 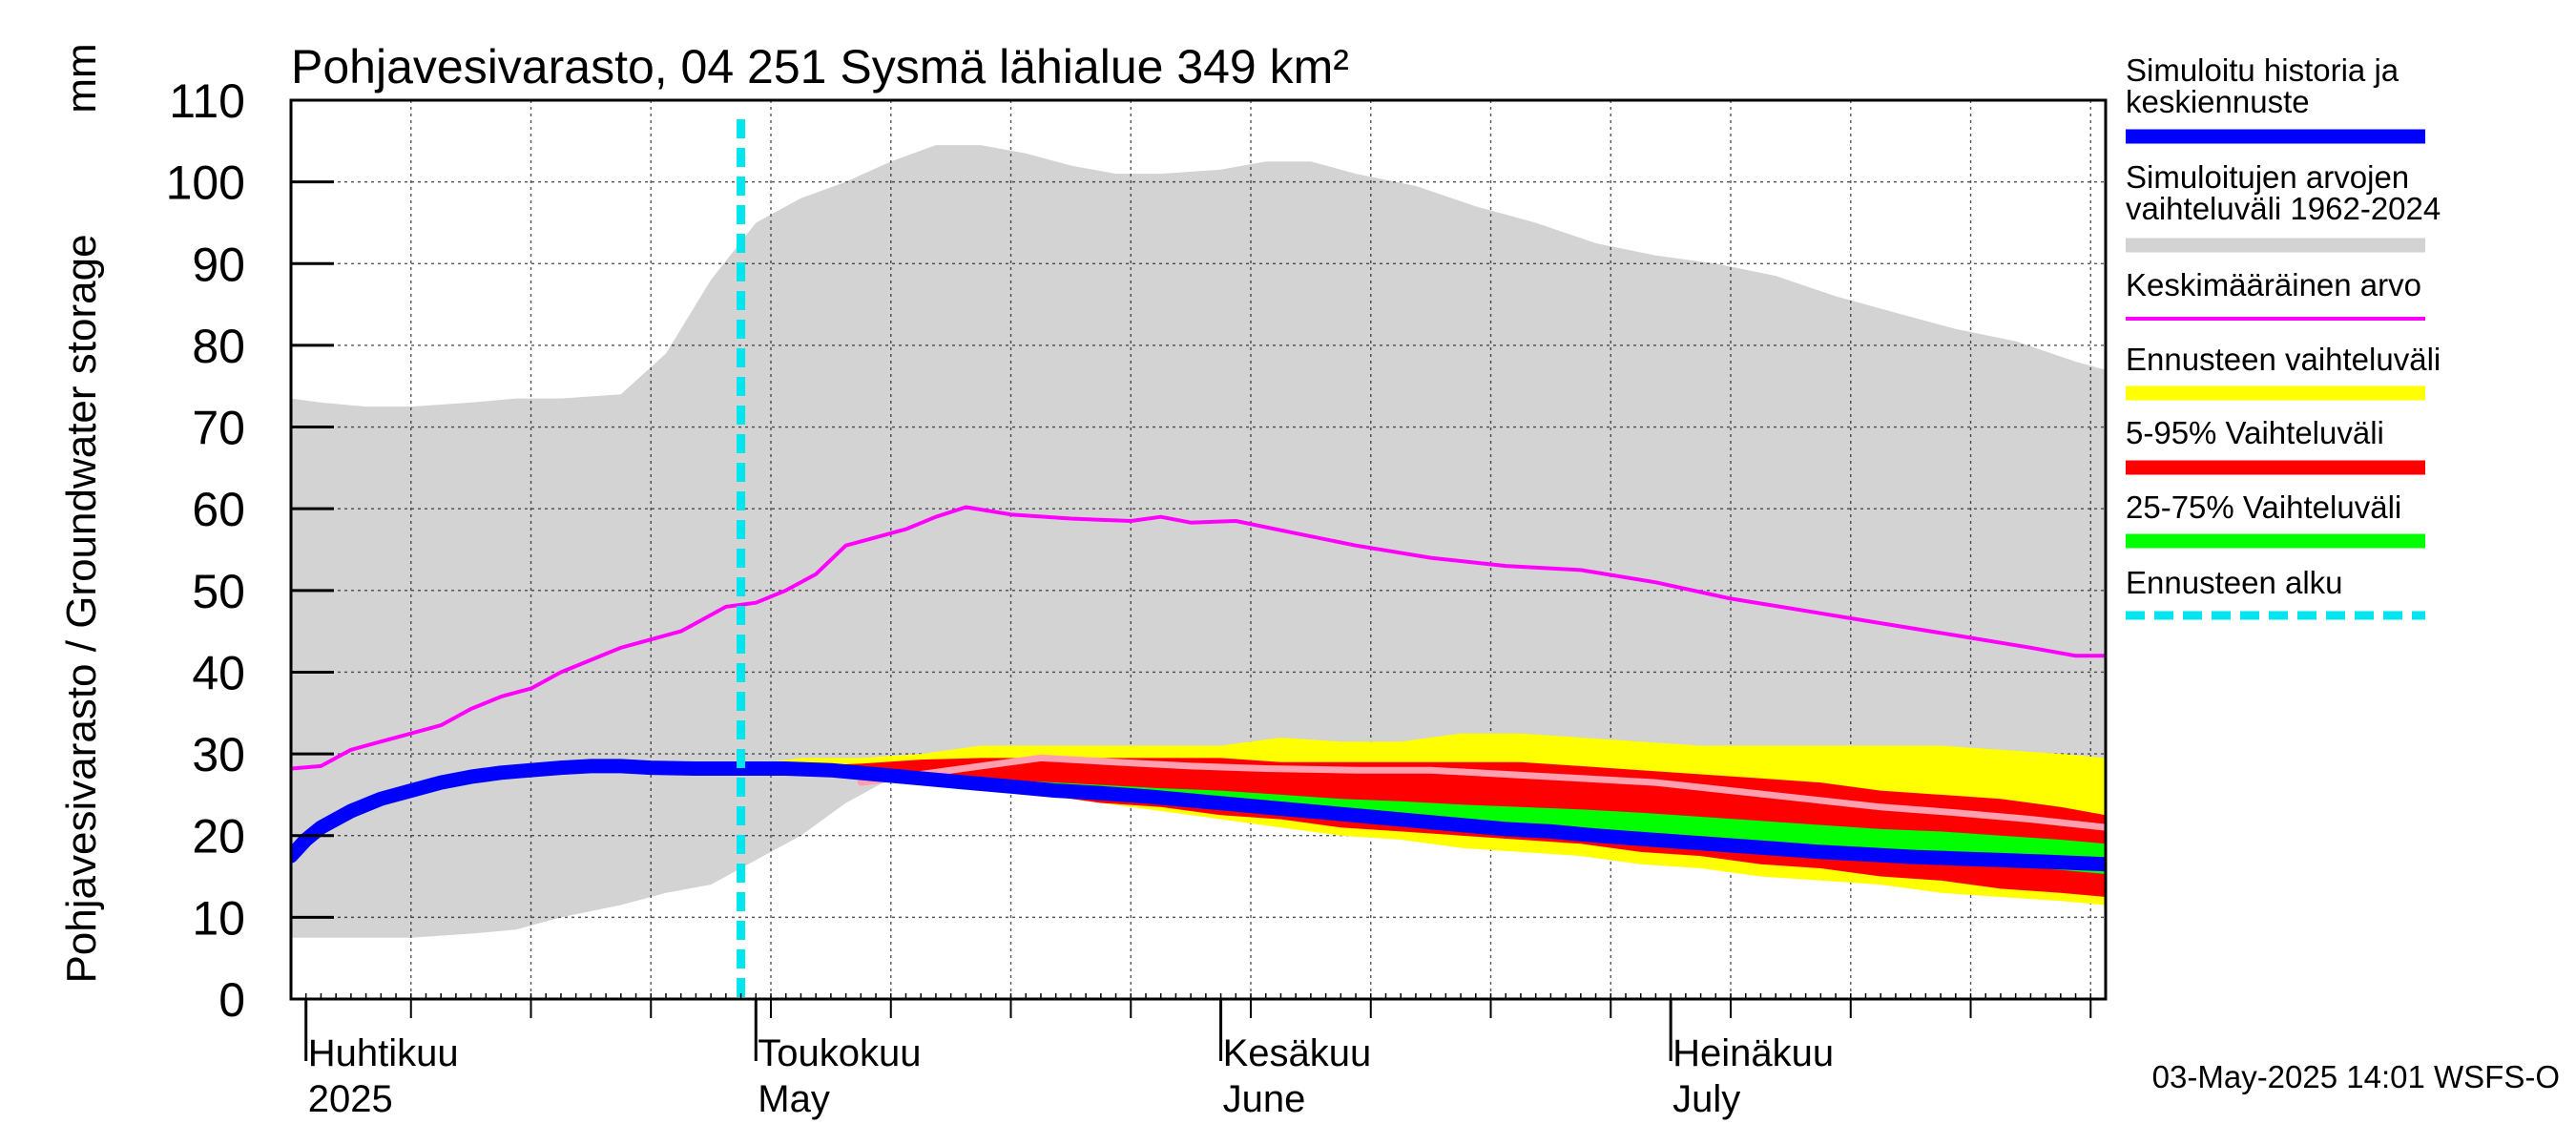 What do you see at coordinates (218, 510) in the screenshot?
I see `y-tick-label: 60` at bounding box center [218, 510].